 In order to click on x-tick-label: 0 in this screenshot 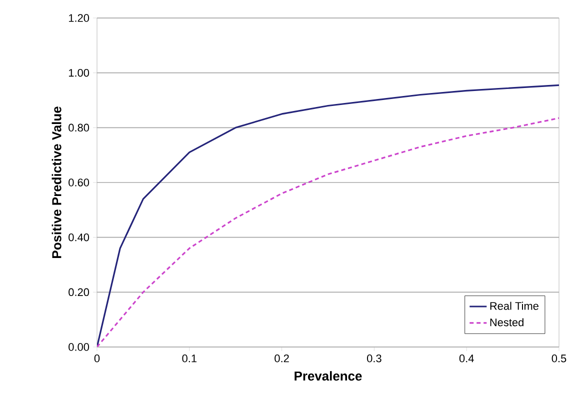, I will do `click(97, 358)`.